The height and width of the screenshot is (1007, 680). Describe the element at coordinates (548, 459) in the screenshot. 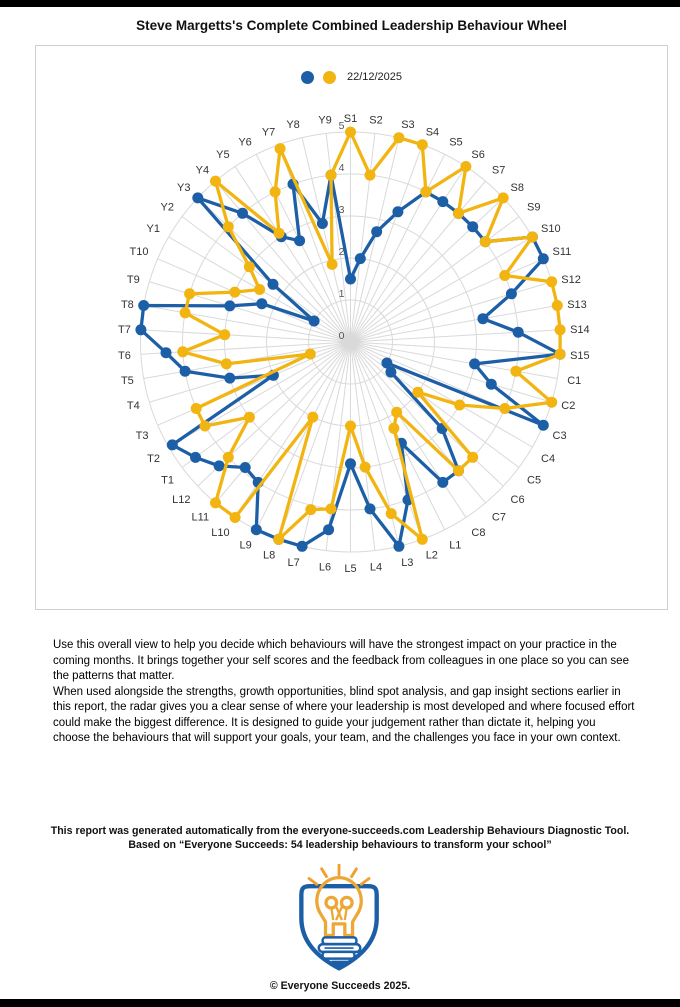

I see `axis-label-C4: C4` at that location.